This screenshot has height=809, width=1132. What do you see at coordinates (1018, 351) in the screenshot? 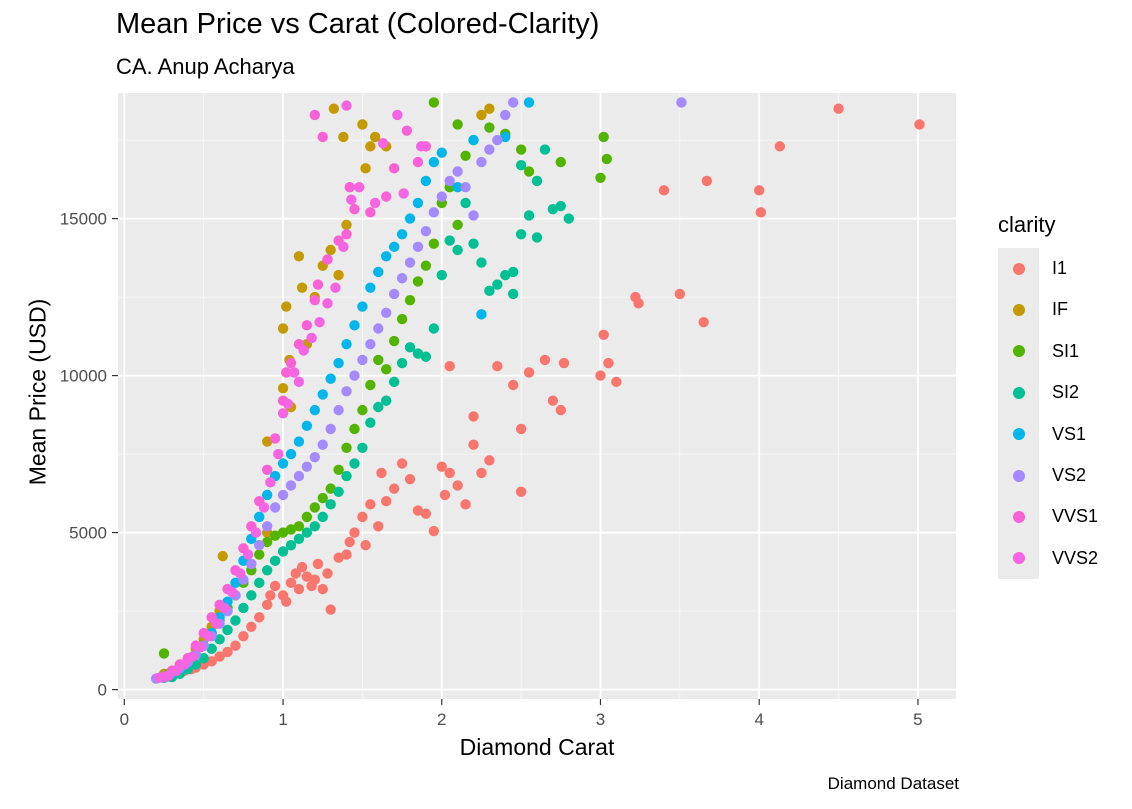
I see `legend-swatch` at bounding box center [1018, 351].